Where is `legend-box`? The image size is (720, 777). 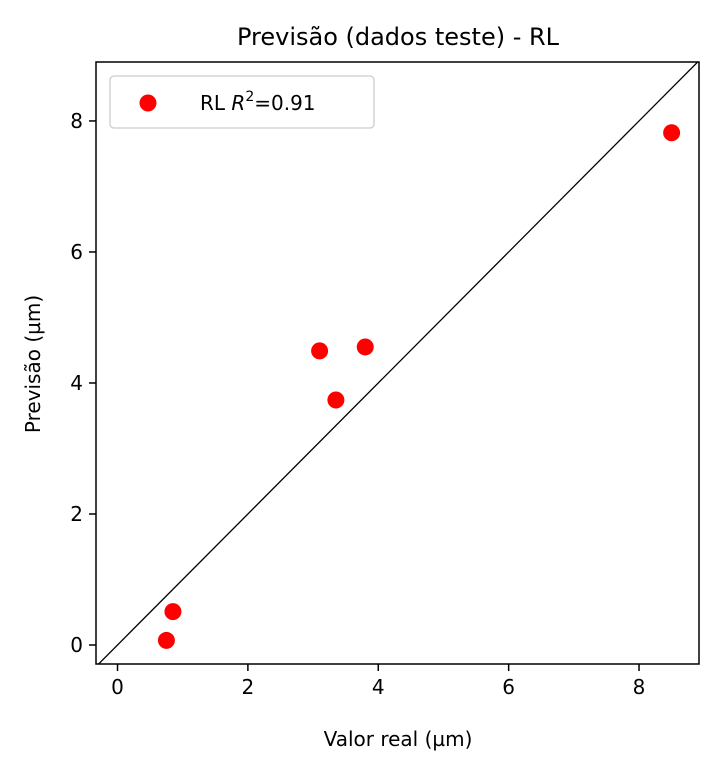 legend-box is located at coordinates (242, 102).